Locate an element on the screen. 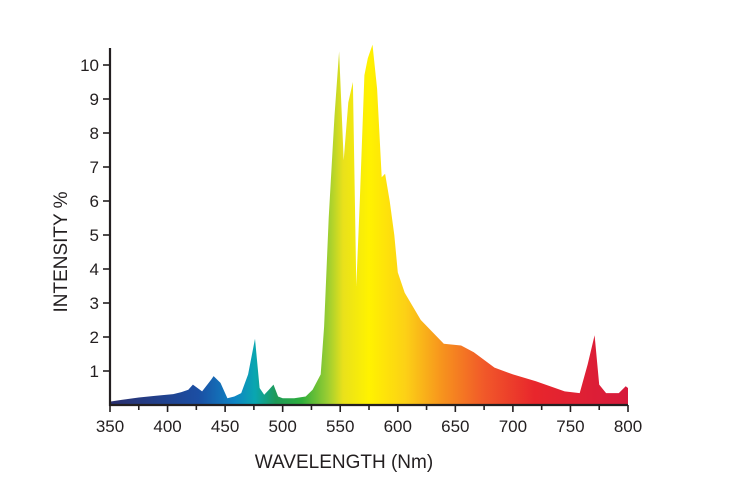 This screenshot has height=494, width=735. y-tick-label: 6 is located at coordinates (94, 201).